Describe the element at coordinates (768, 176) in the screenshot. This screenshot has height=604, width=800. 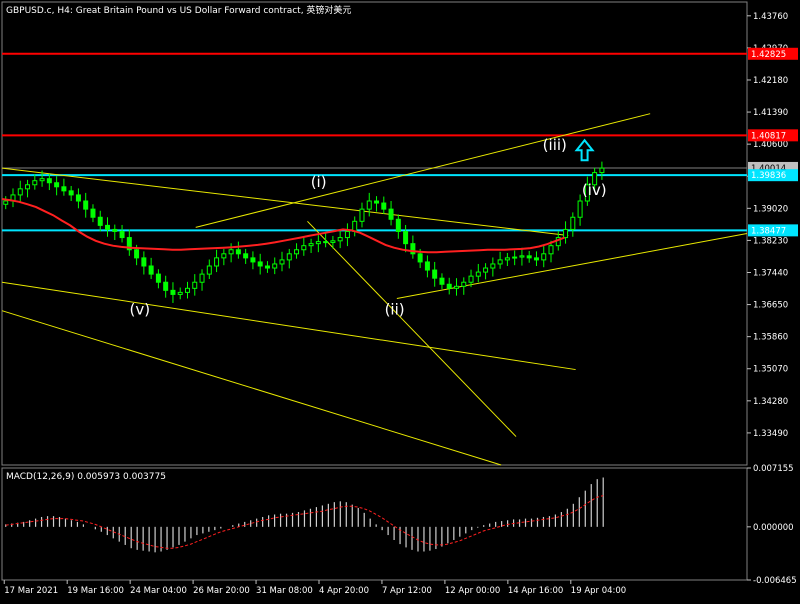
I see `price-tag-label: 1.39836` at that location.